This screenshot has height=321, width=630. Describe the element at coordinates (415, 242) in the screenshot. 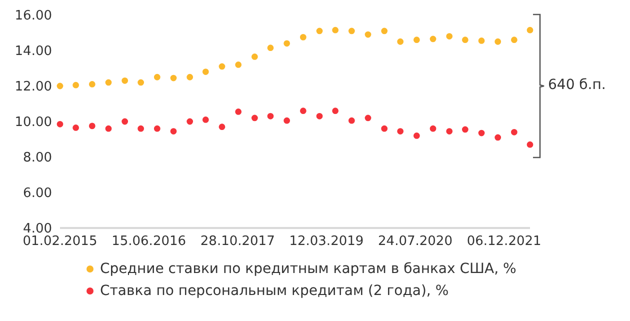

I see `x-tick-label: 24.07.2020` at that location.